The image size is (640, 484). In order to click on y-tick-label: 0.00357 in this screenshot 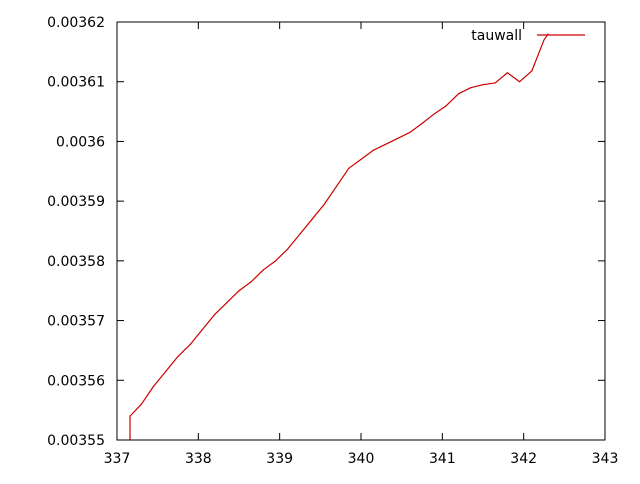, I will do `click(76, 322)`.